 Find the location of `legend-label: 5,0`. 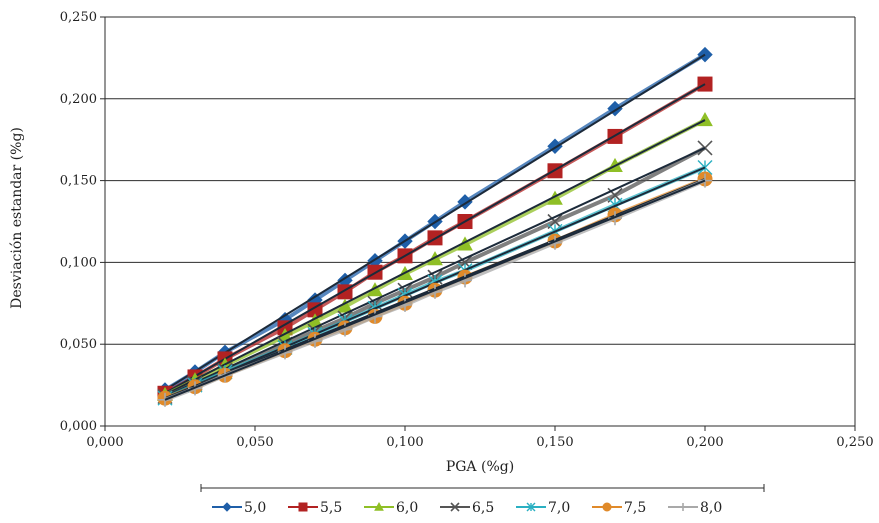

legend-label: 5,0 is located at coordinates (255, 508).